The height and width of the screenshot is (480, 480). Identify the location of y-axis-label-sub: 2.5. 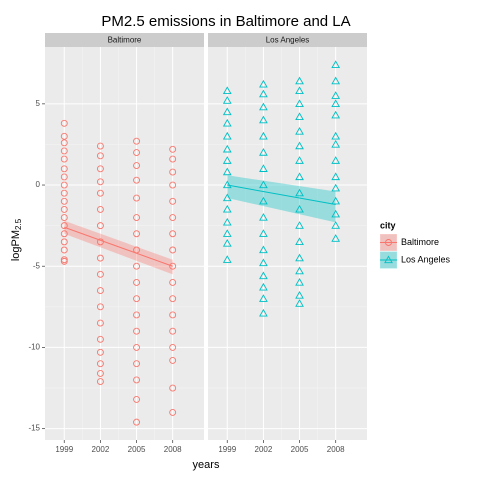
(18, 224).